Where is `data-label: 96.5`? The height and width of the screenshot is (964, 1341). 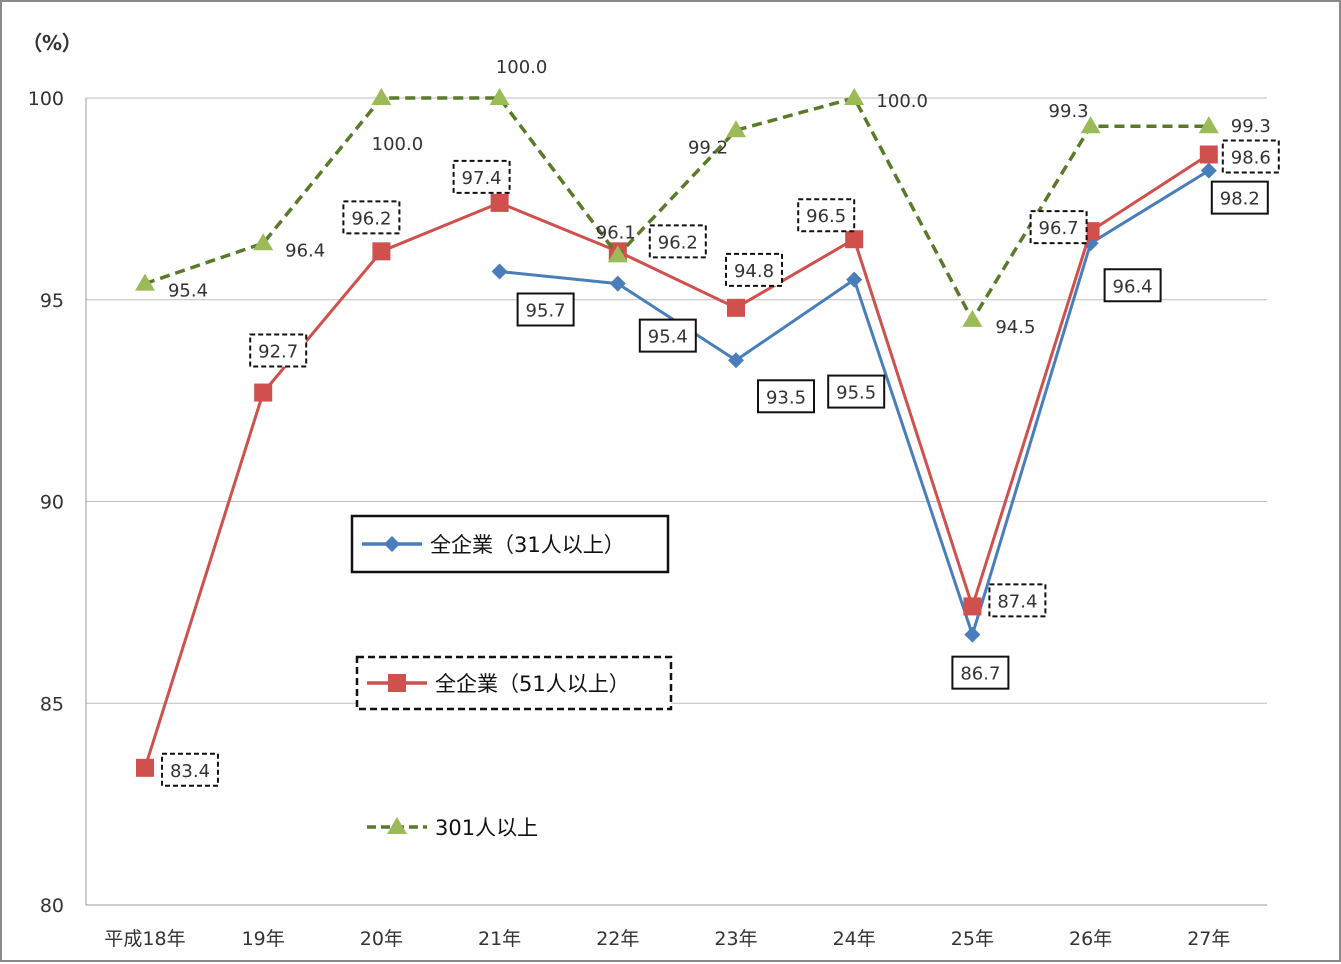 data-label: 96.5 is located at coordinates (826, 216).